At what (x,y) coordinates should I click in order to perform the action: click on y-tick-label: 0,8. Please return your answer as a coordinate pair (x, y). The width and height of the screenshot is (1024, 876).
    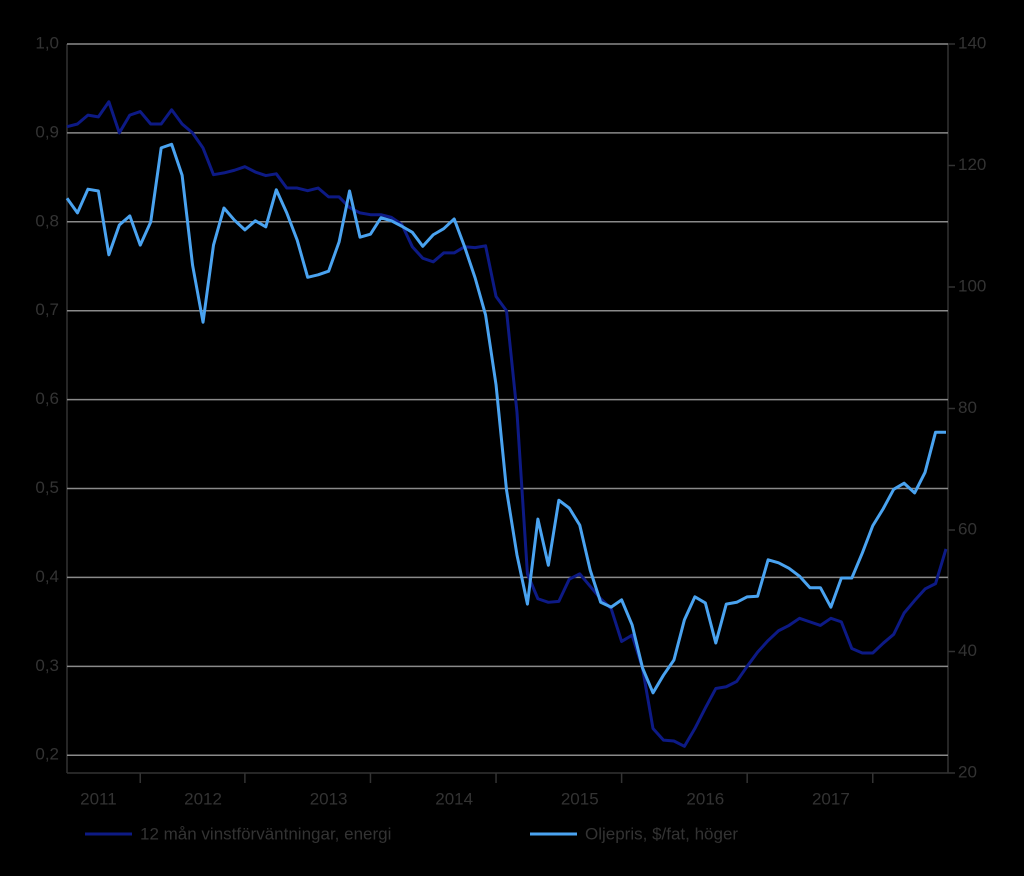
    Looking at the image, I should click on (47, 220).